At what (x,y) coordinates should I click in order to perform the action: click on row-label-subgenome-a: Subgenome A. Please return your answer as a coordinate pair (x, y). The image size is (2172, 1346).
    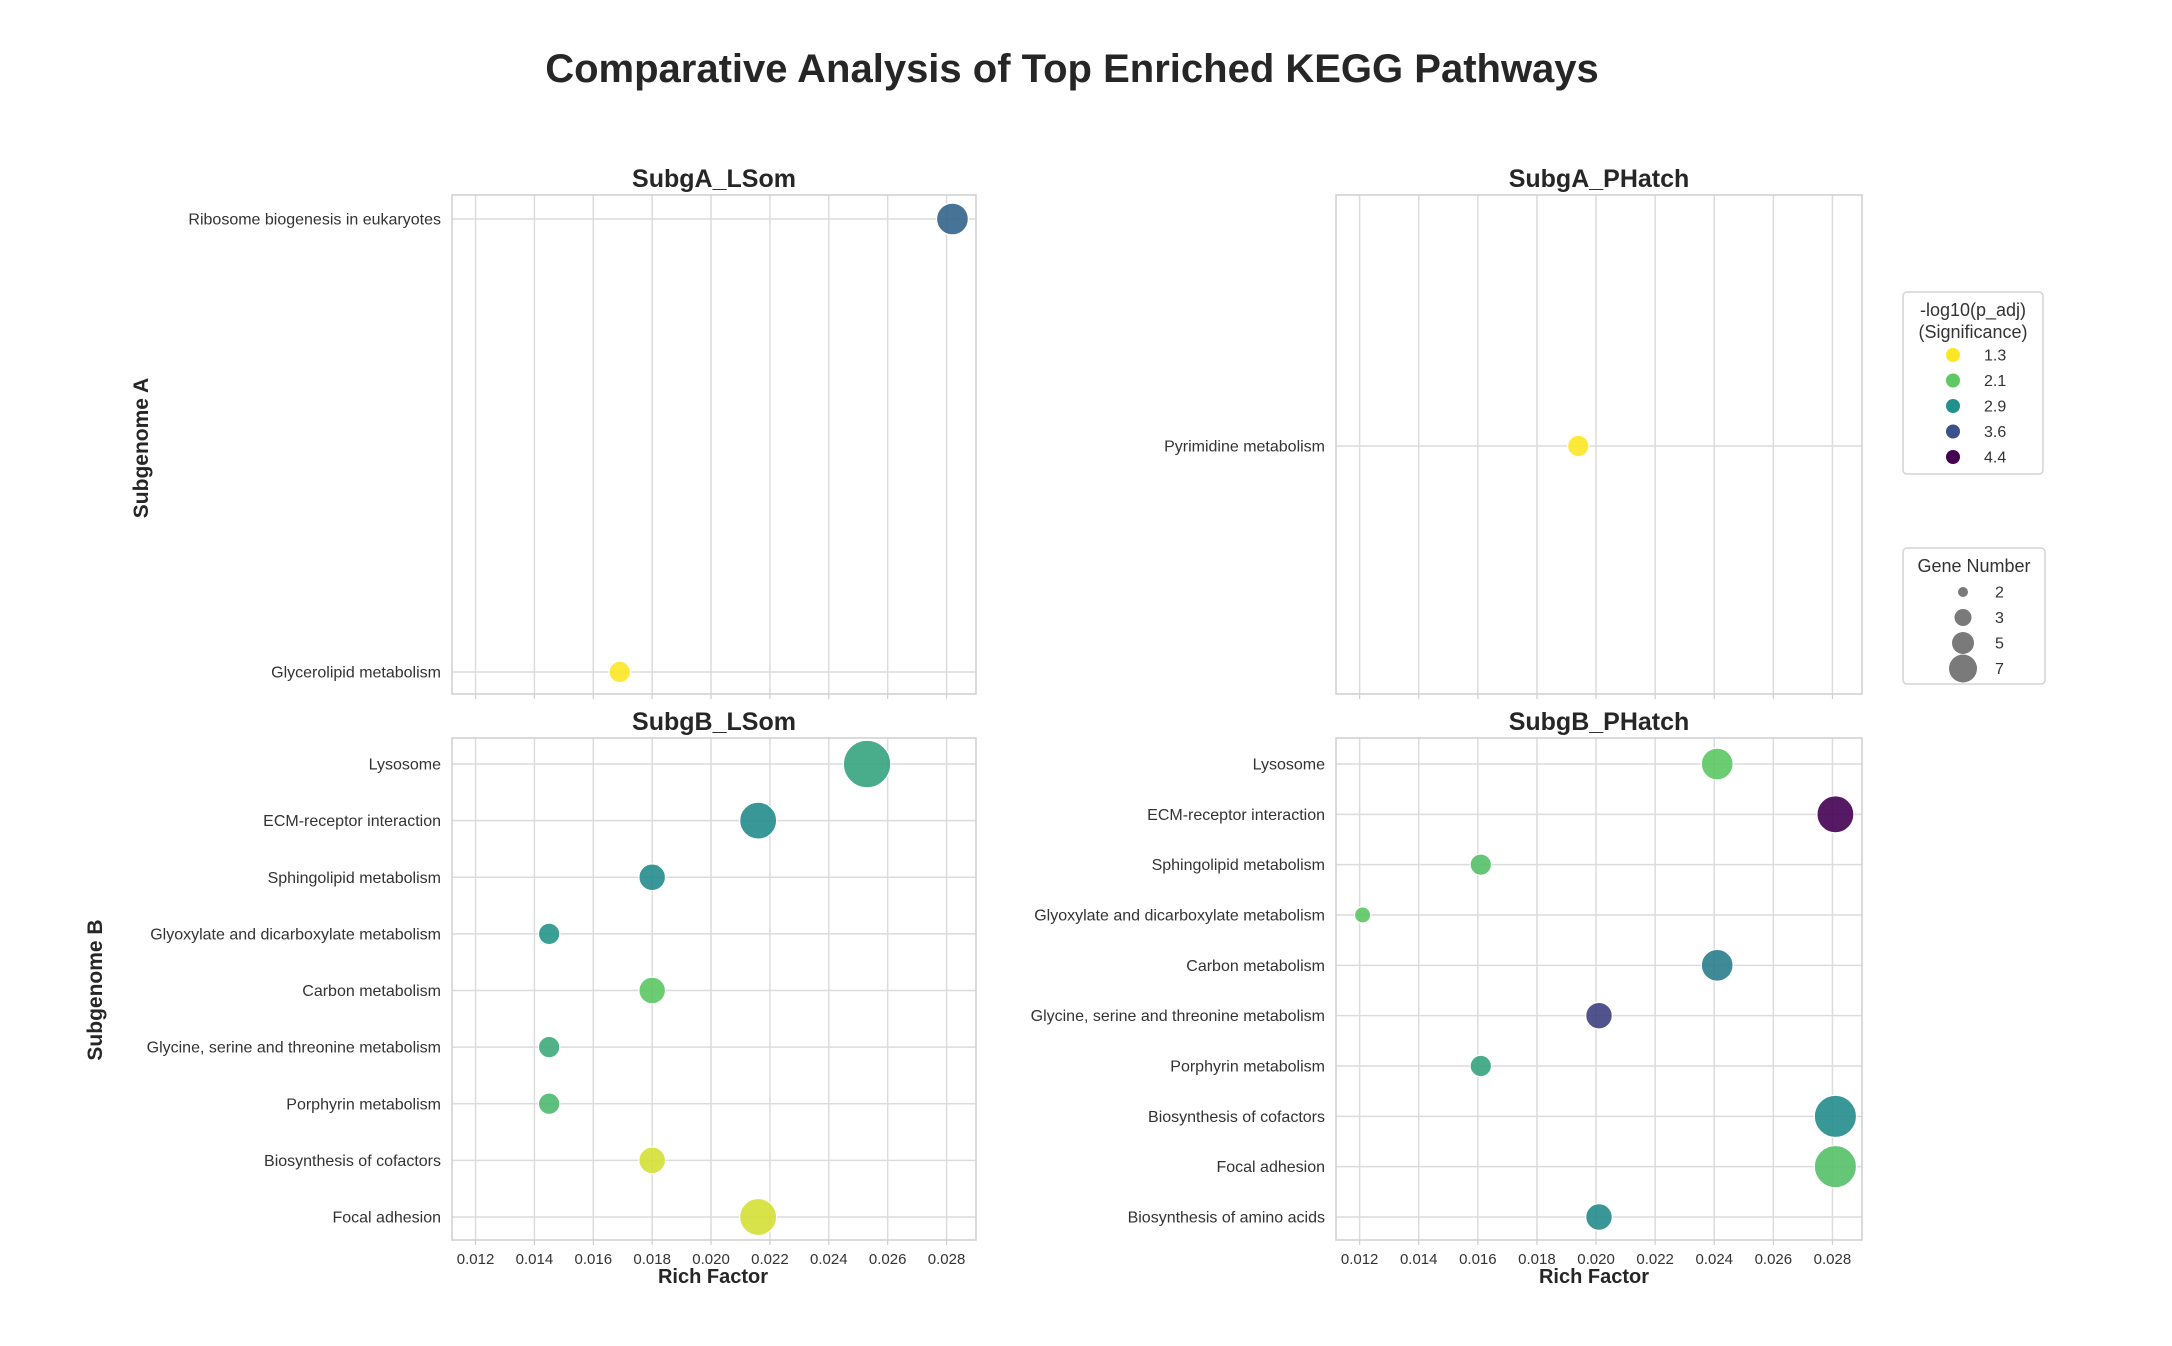
    Looking at the image, I should click on (141, 448).